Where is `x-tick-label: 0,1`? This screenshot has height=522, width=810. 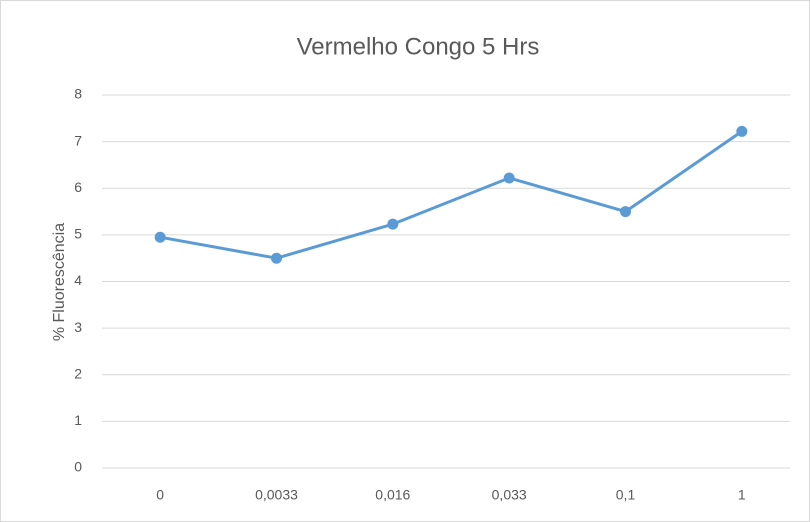
x-tick-label: 0,1 is located at coordinates (626, 495).